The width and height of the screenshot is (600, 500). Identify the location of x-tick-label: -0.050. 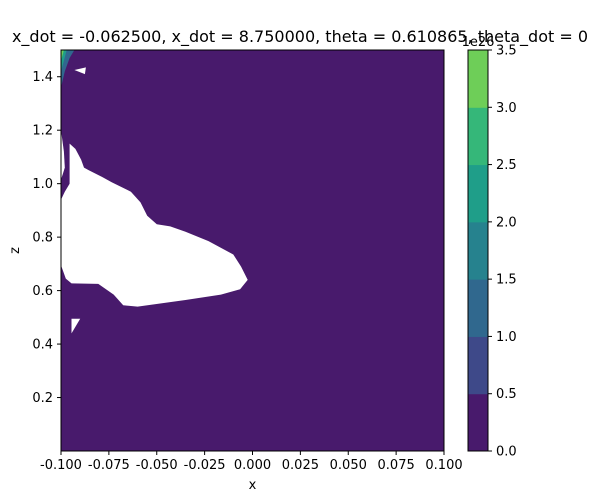
(157, 465).